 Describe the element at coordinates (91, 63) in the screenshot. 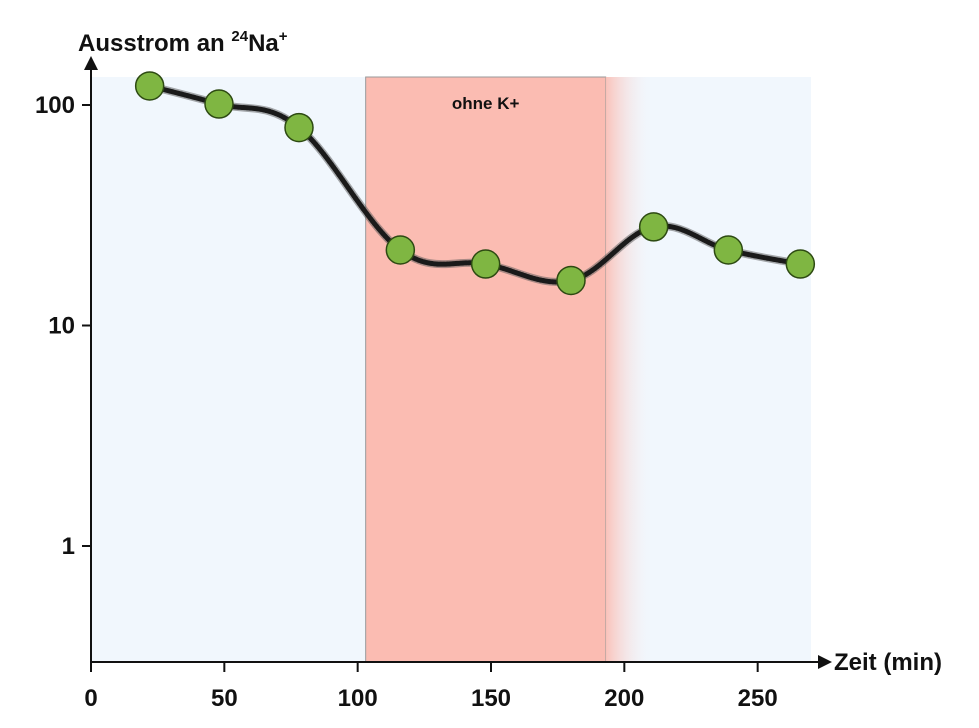

I see `y-axis-arrow` at that location.